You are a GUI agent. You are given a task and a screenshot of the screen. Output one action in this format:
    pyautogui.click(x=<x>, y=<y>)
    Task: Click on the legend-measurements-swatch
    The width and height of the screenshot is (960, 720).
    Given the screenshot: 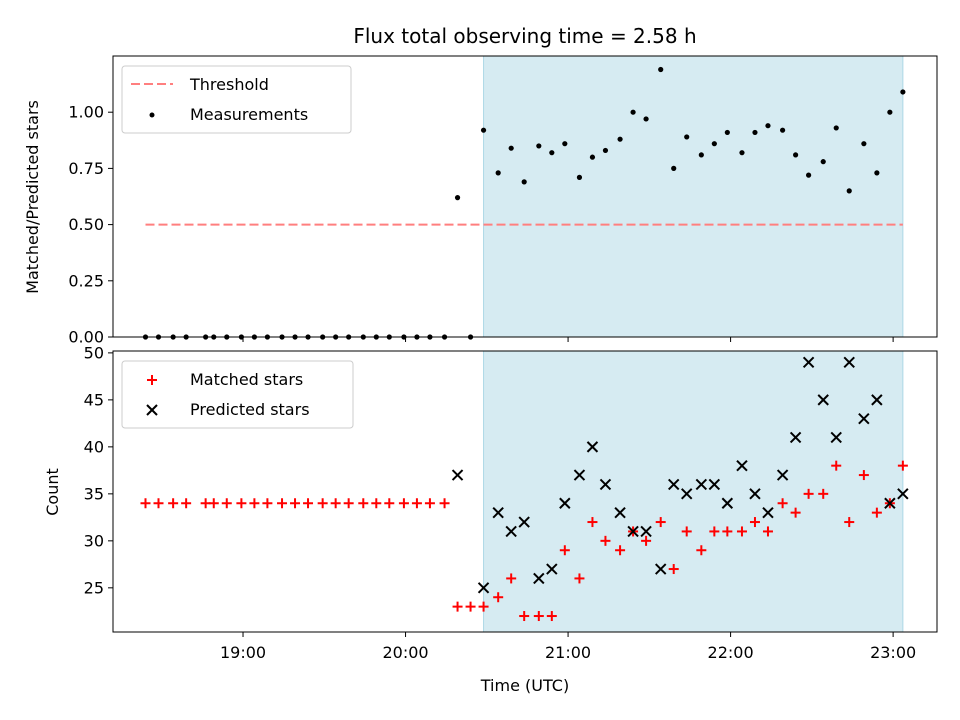 What is the action you would take?
    pyautogui.click(x=152, y=115)
    